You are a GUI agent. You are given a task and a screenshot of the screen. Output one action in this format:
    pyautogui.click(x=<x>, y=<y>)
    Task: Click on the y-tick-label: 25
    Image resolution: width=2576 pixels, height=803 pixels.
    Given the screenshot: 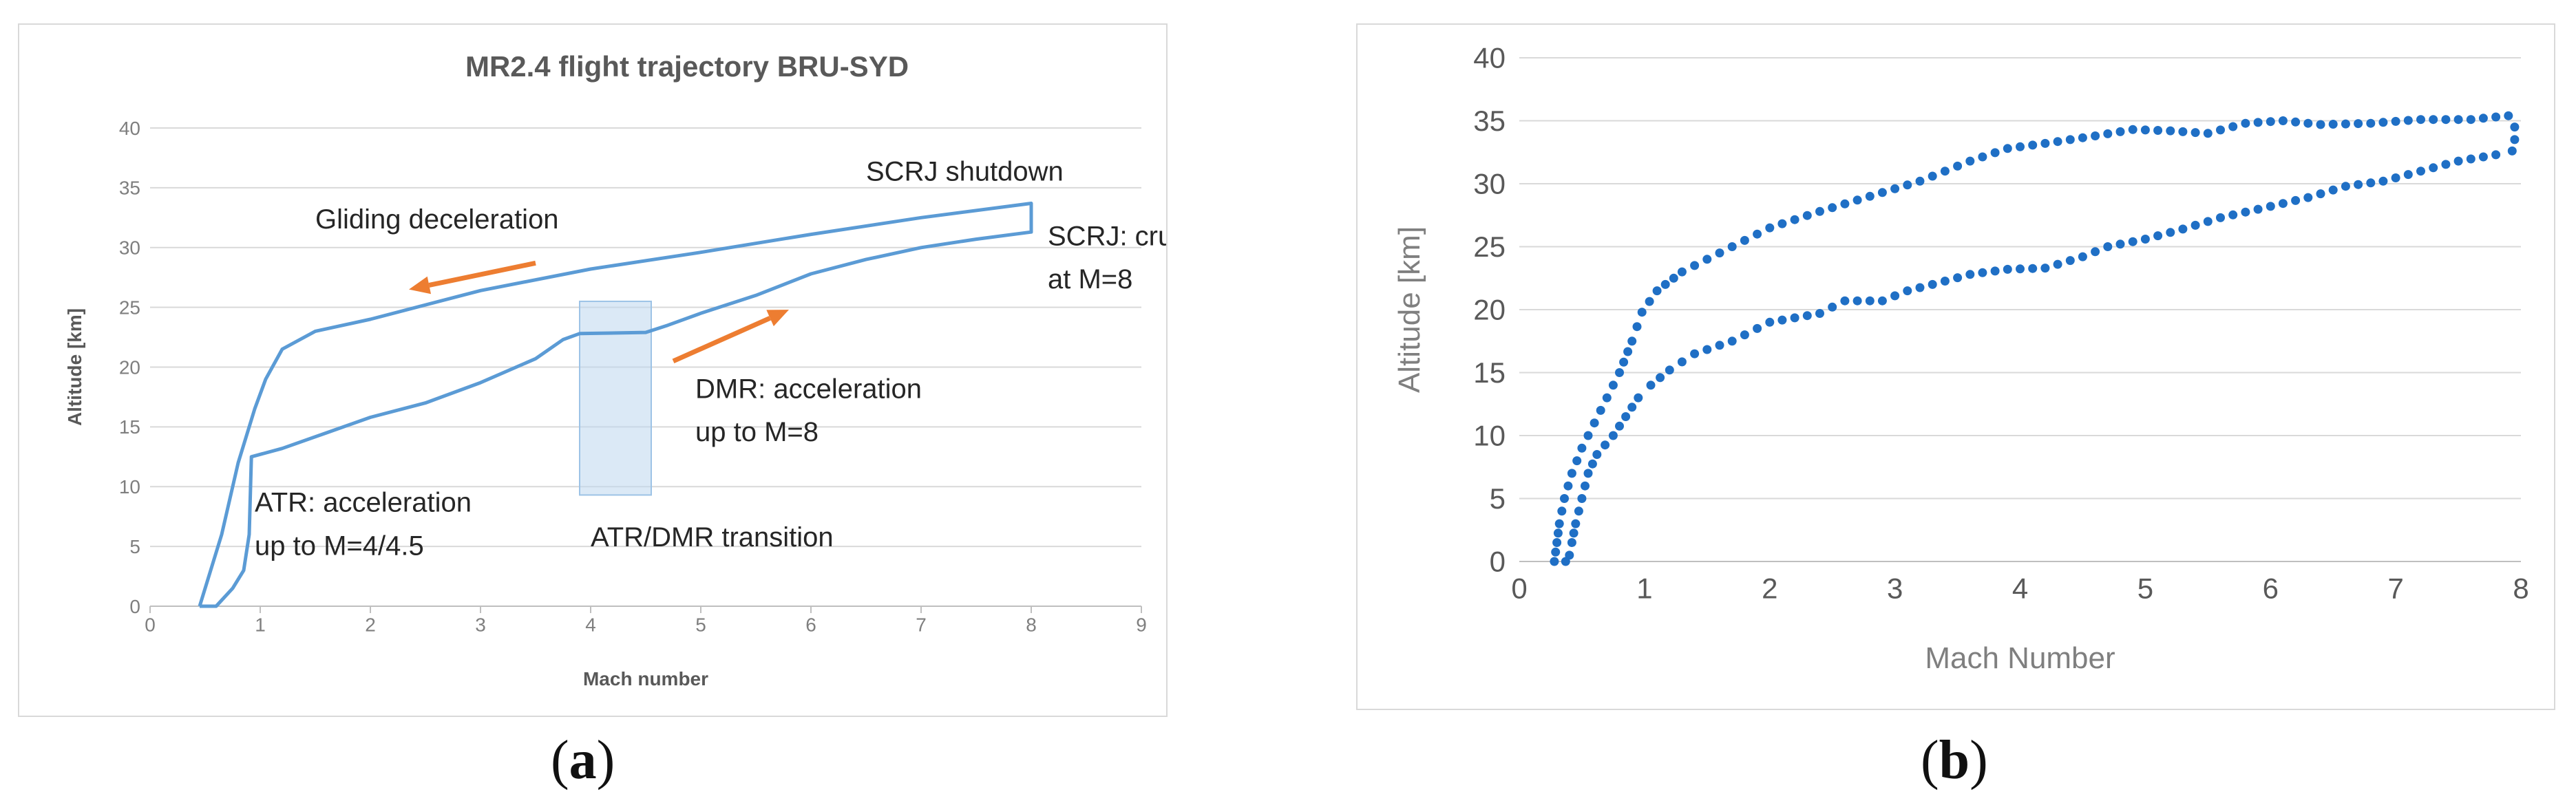 What is the action you would take?
    pyautogui.click(x=130, y=307)
    